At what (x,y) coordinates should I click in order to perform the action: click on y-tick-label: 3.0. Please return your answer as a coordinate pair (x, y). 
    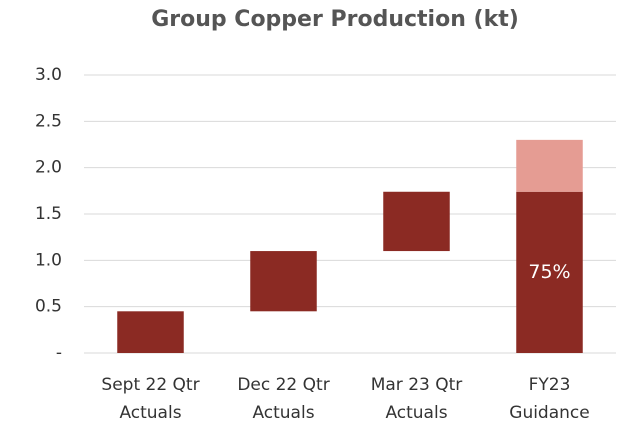
    Looking at the image, I should click on (48, 75).